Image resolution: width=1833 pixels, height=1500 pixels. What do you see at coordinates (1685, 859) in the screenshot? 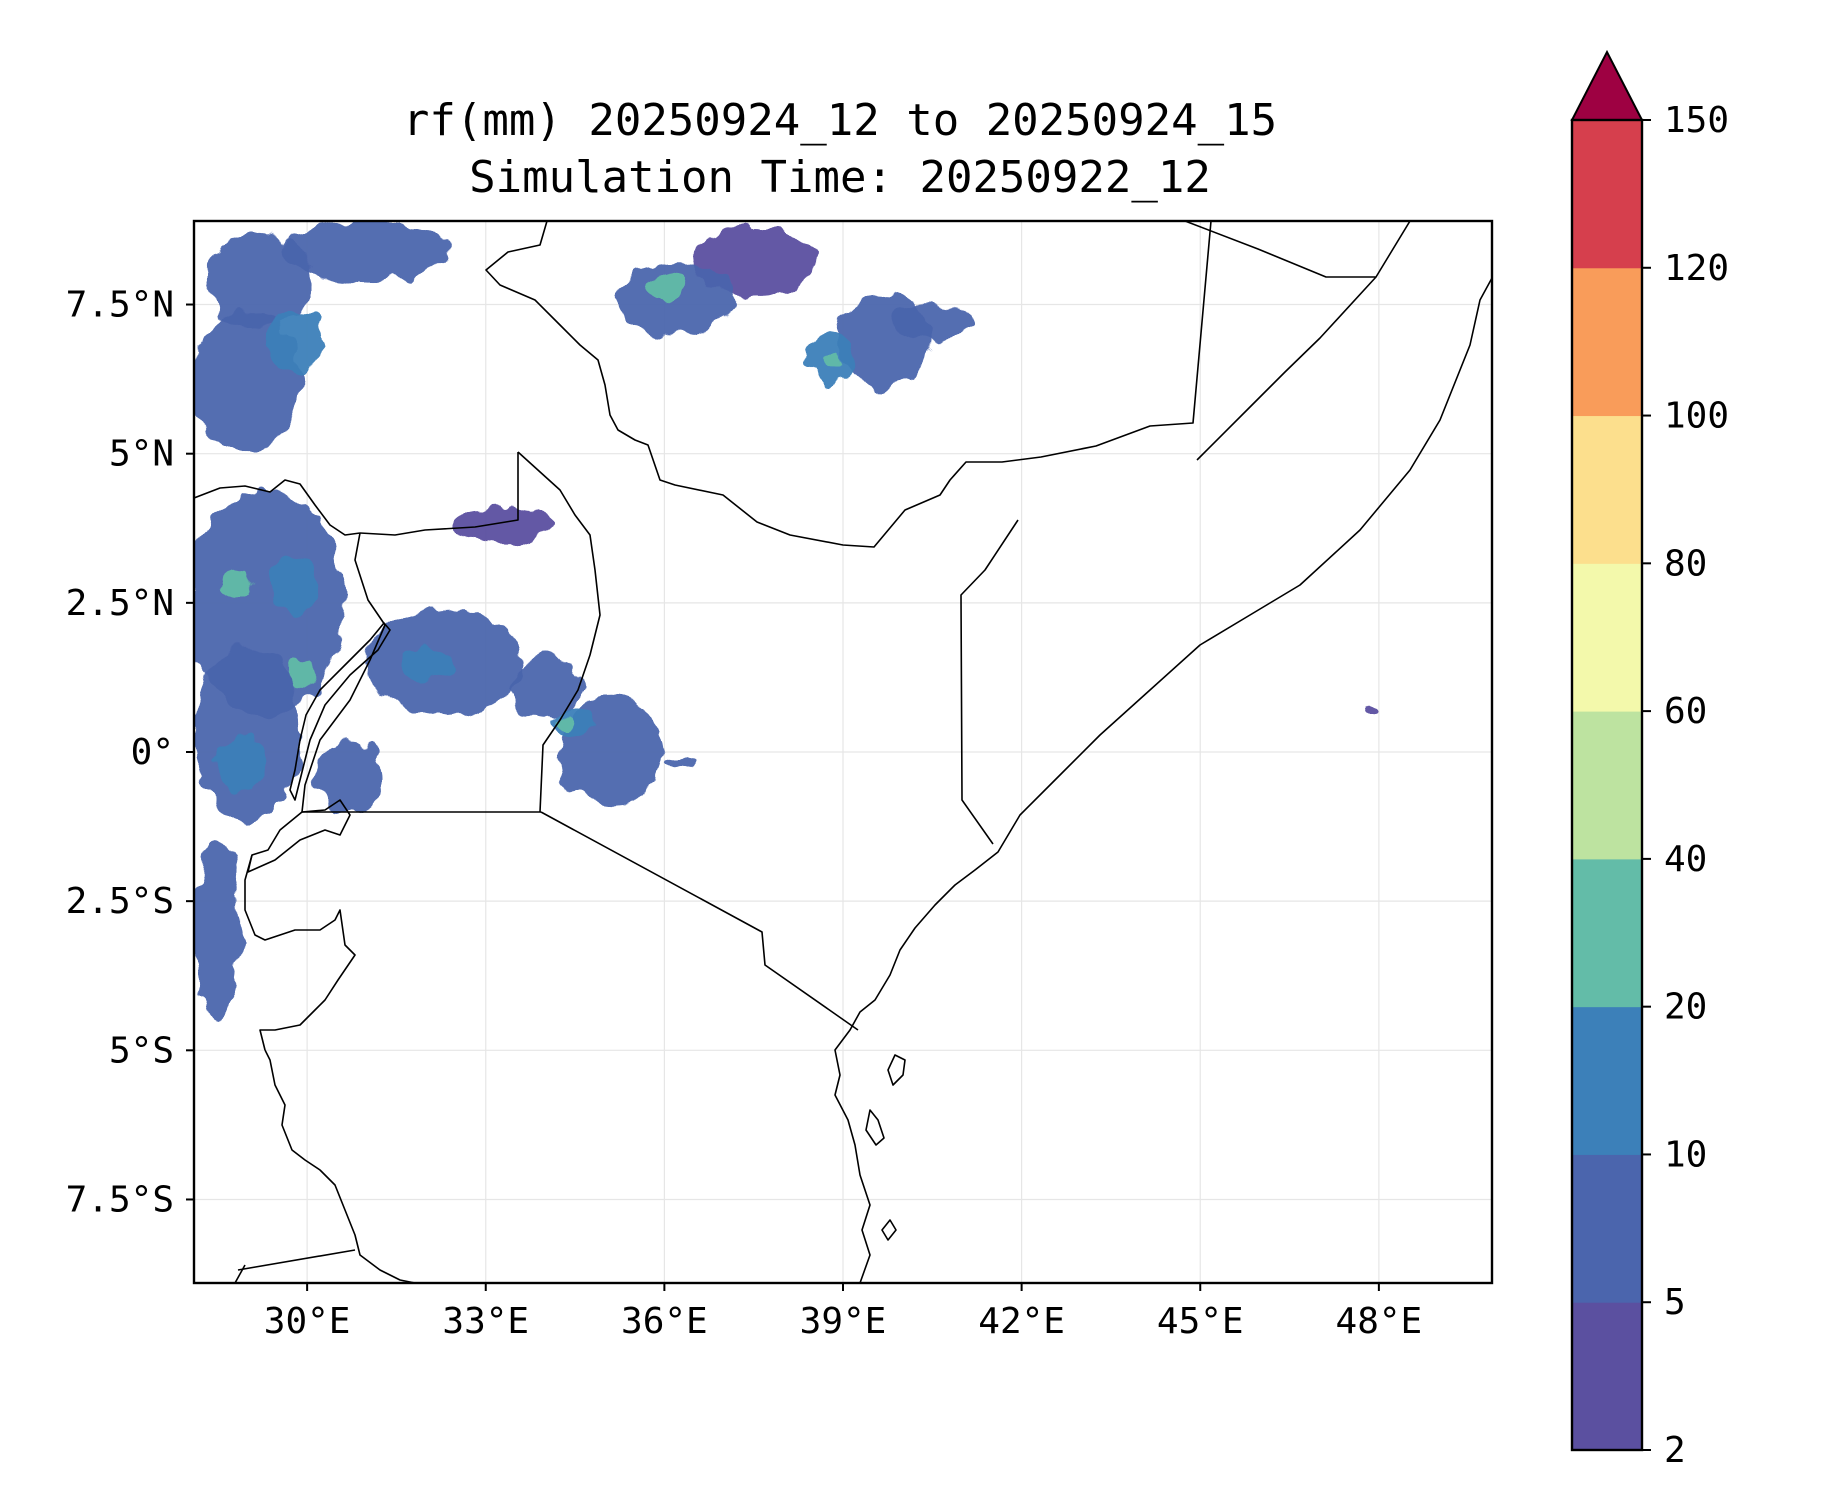
I see `colorbar-label: 40` at bounding box center [1685, 859].